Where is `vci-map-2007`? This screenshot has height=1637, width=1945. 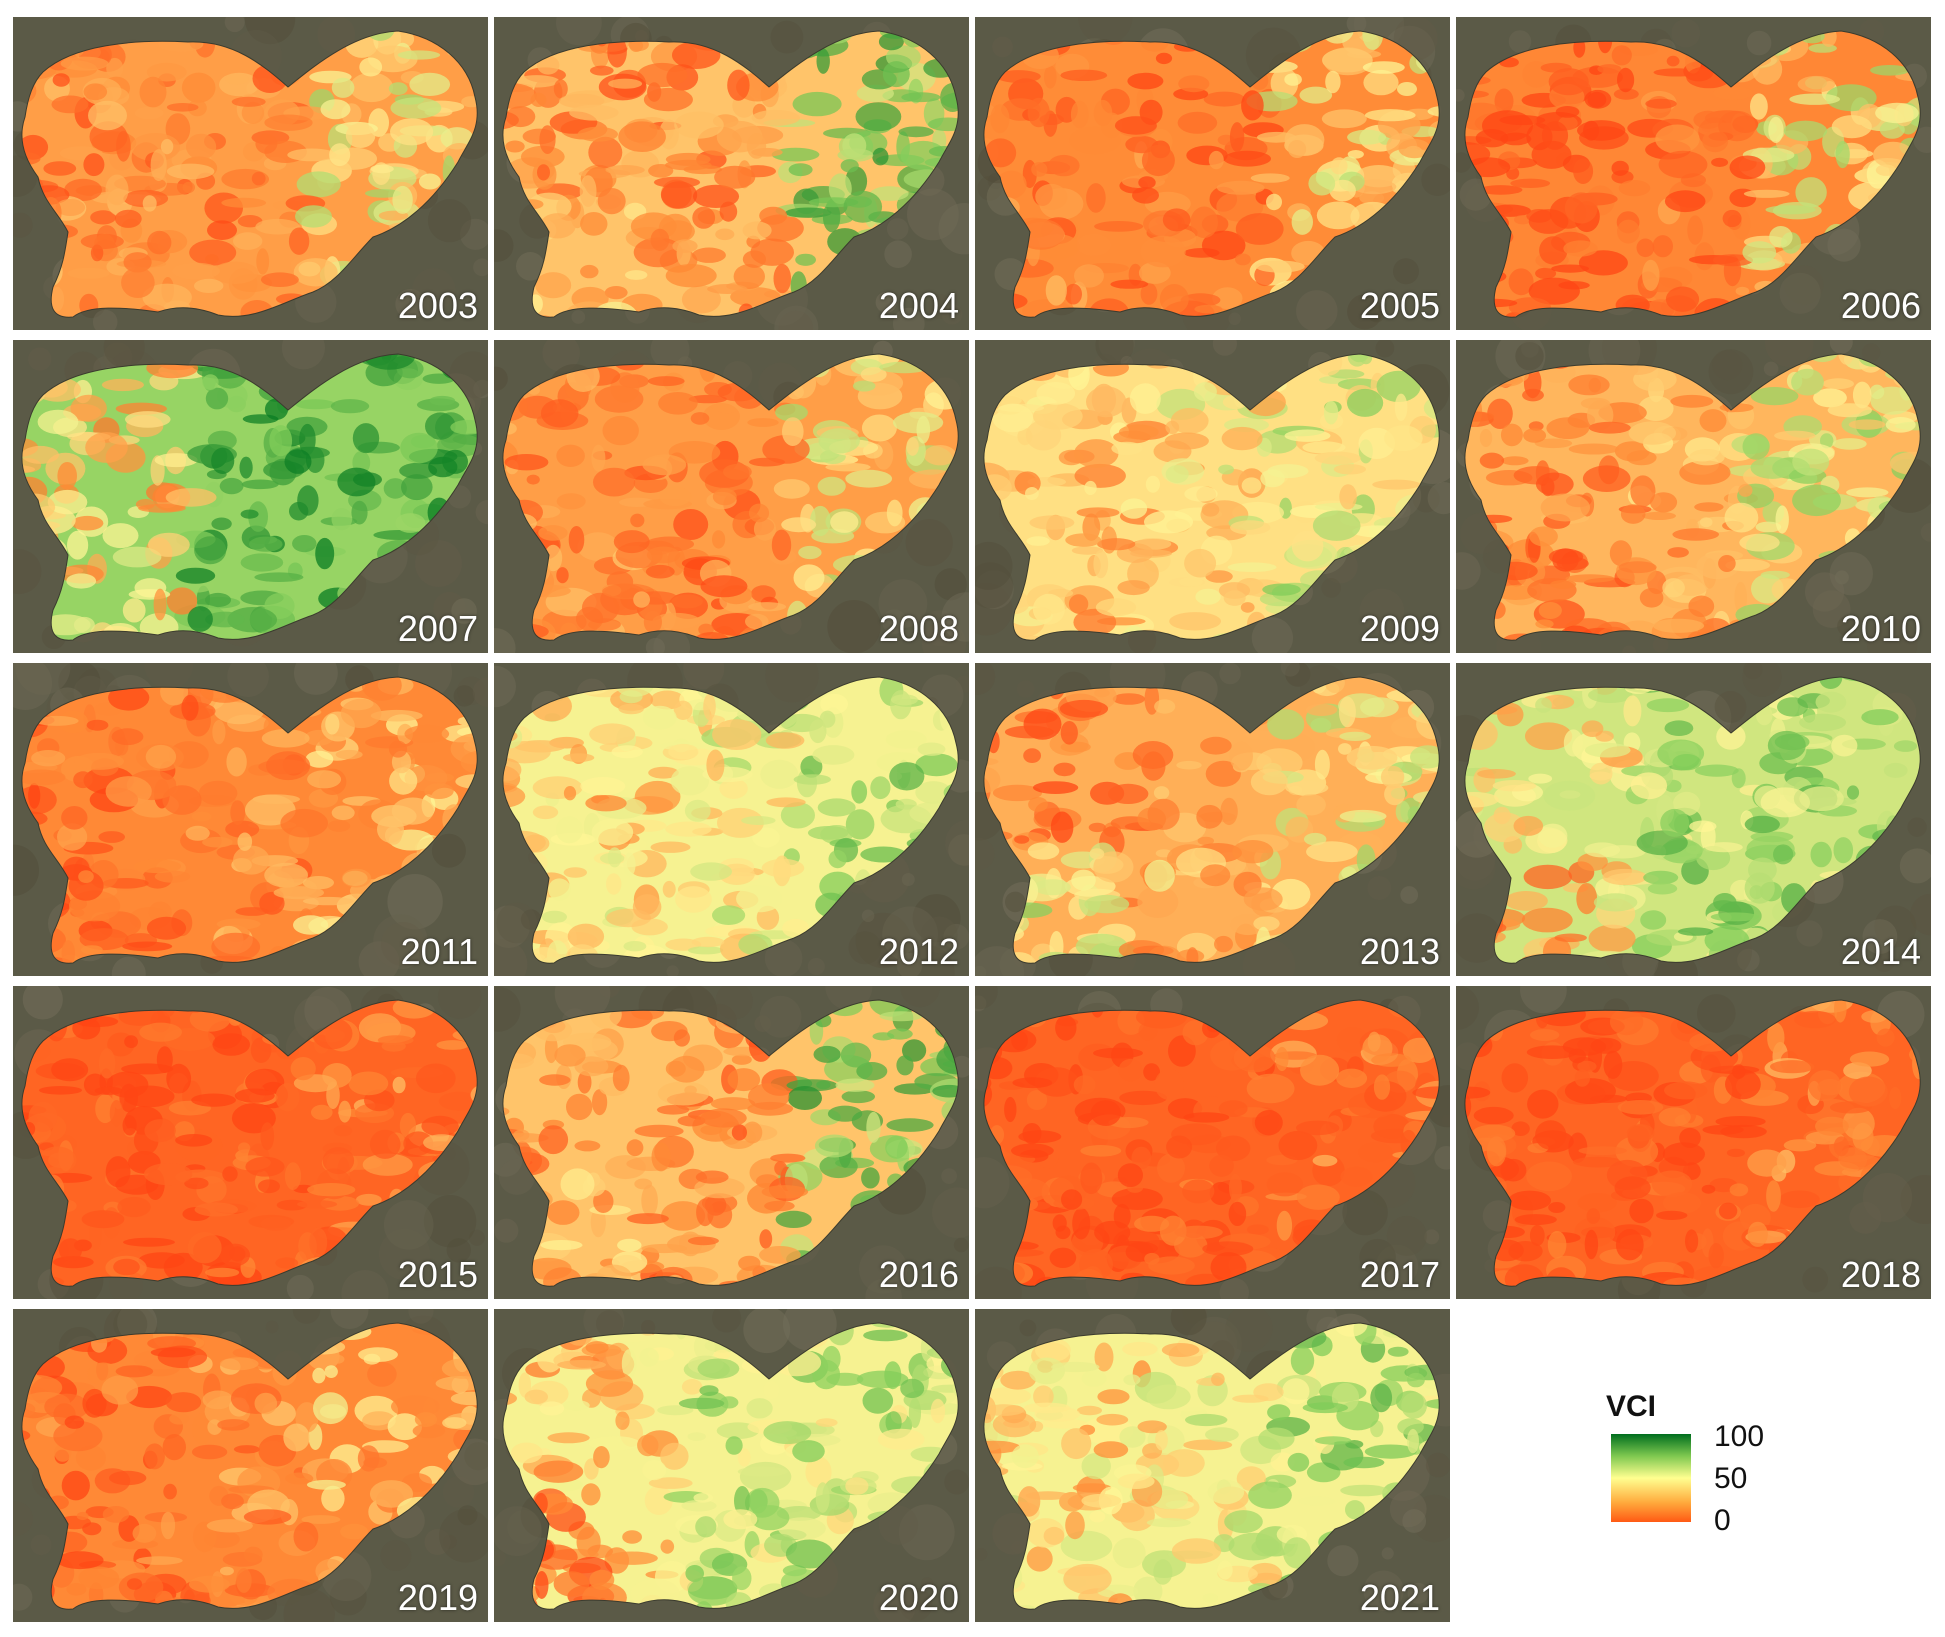
vci-map-2007 is located at coordinates (250, 494).